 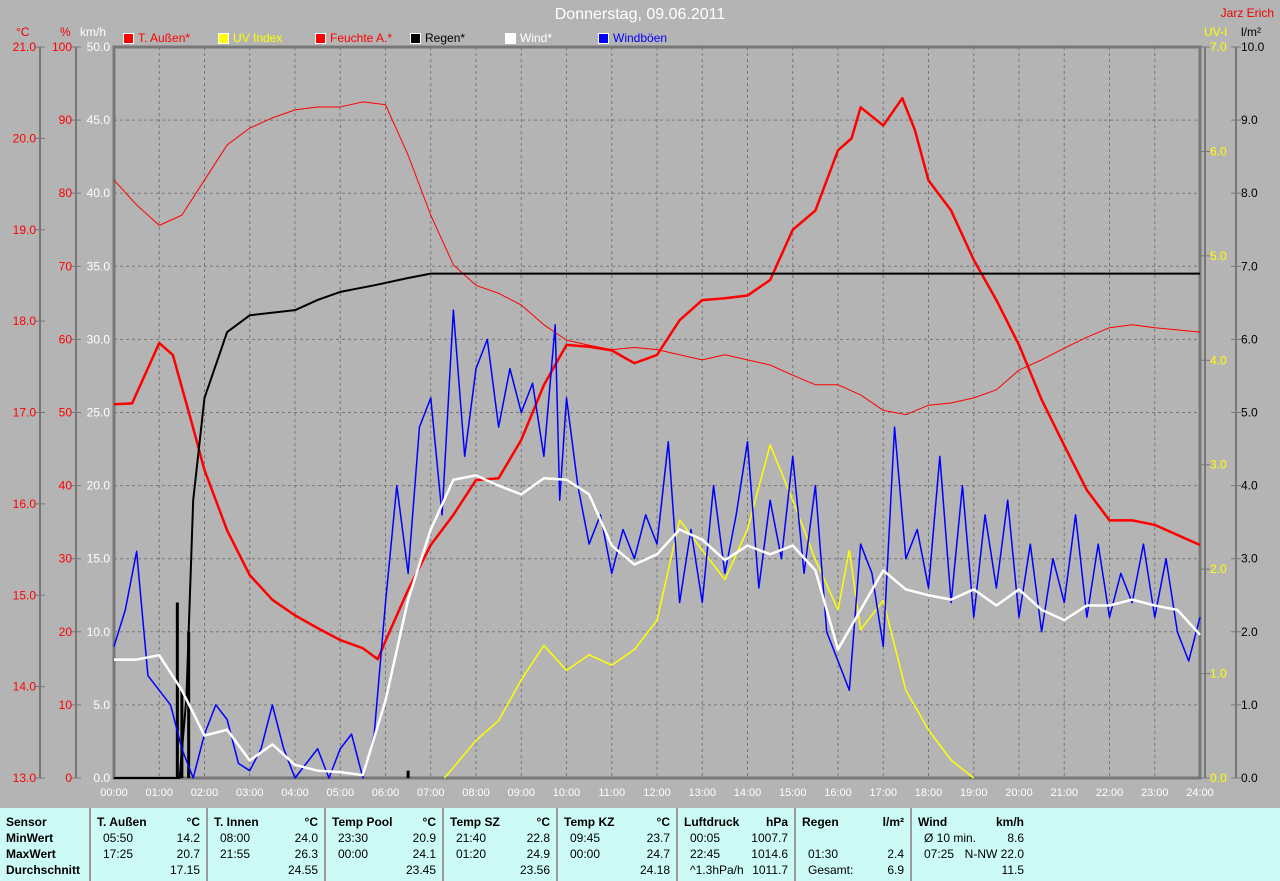 What do you see at coordinates (148, 839) in the screenshot?
I see `table-row: 05:50 14.2` at bounding box center [148, 839].